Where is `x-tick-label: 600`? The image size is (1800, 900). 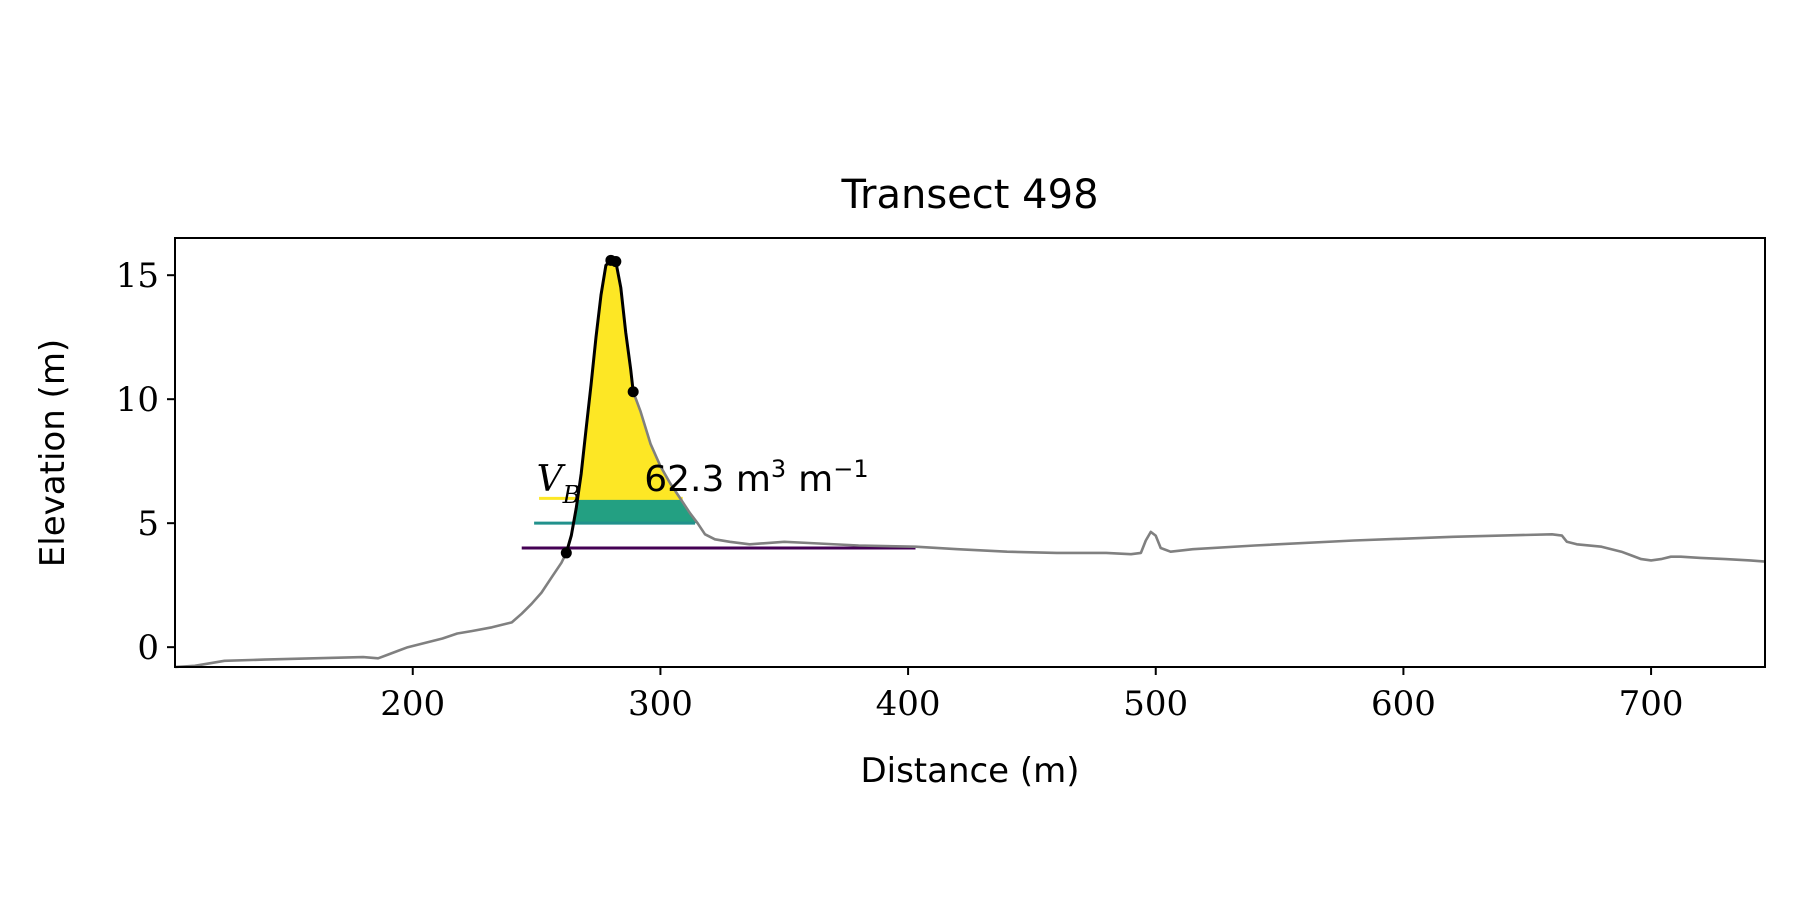
x-tick-label: 600 is located at coordinates (1403, 704).